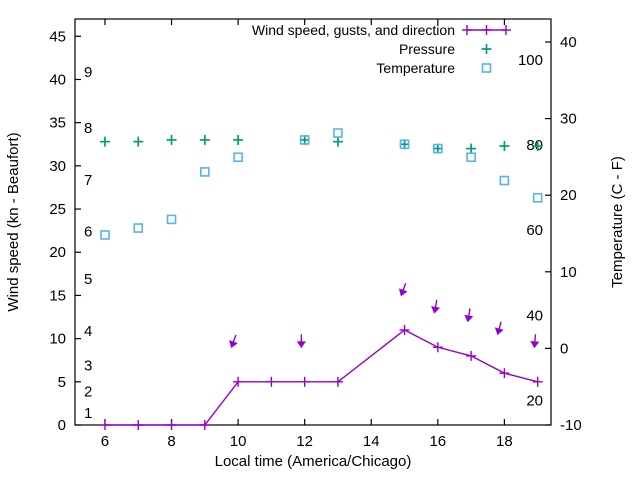  Describe the element at coordinates (617, 222) in the screenshot. I see `y2-axis-title: Temperature (C - F)` at that location.